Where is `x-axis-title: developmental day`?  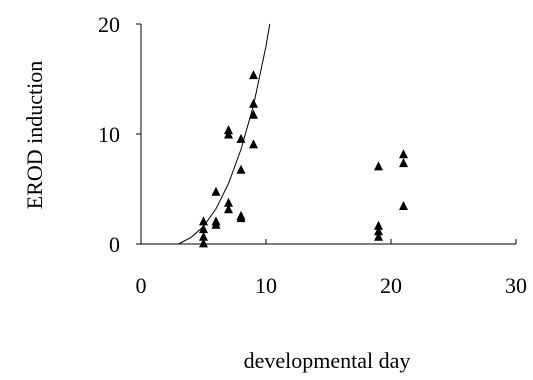
x-axis-title: developmental day is located at coordinates (327, 360).